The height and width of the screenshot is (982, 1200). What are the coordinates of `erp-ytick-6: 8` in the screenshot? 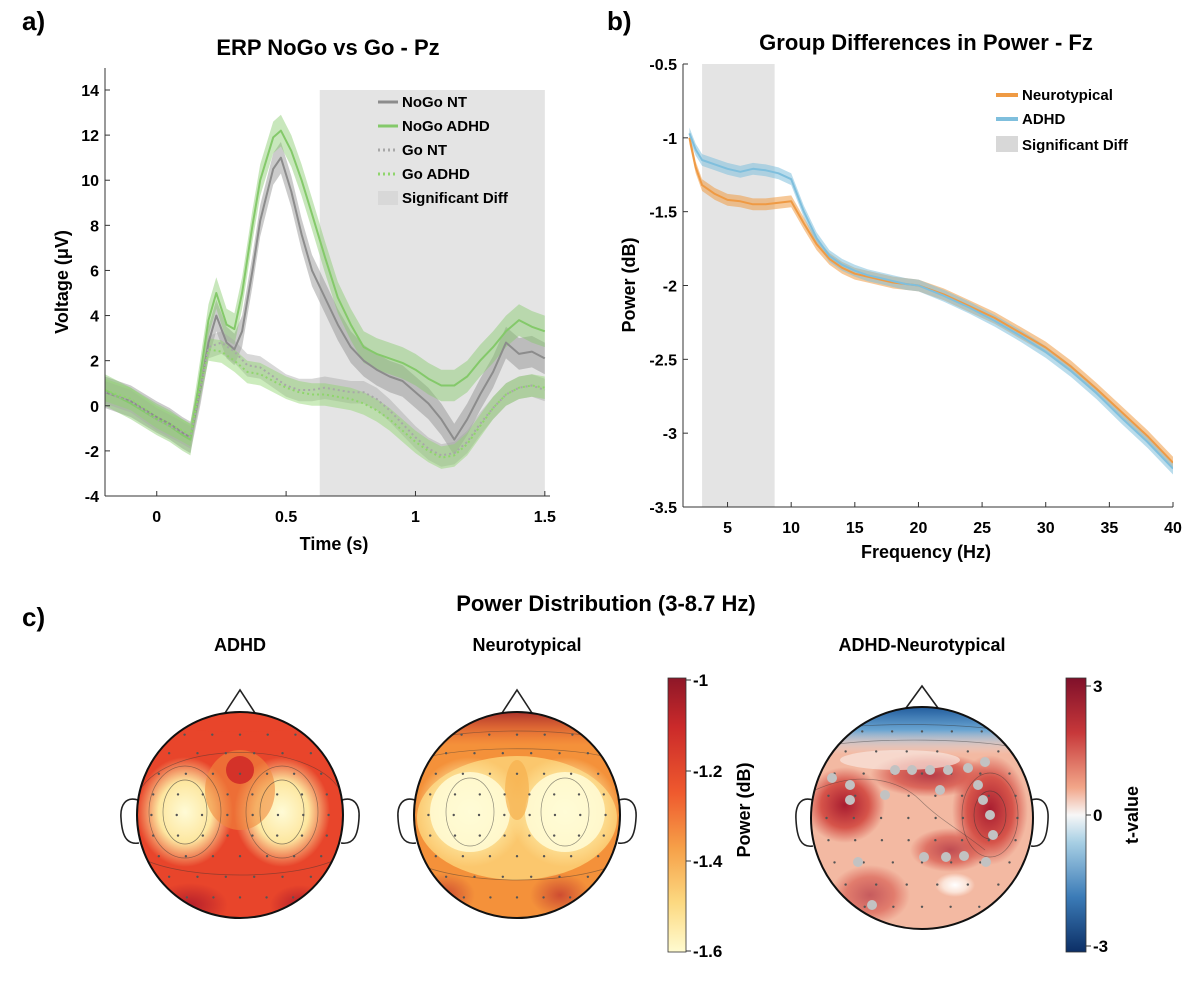 It's located at (94, 226).